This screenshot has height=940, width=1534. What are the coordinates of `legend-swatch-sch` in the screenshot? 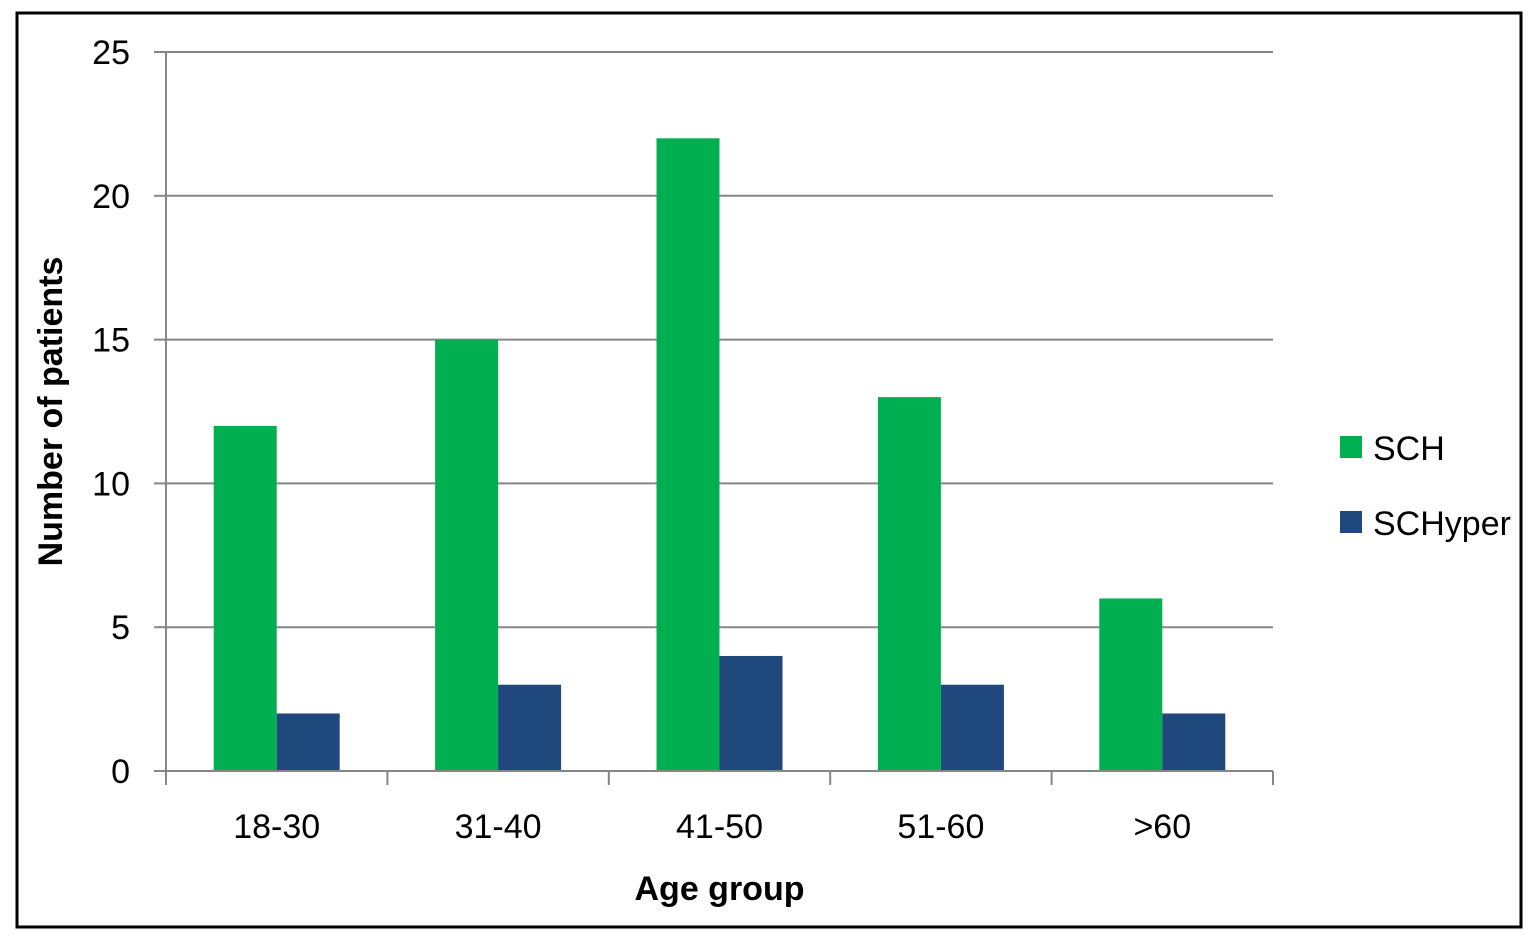 It's located at (1351, 447).